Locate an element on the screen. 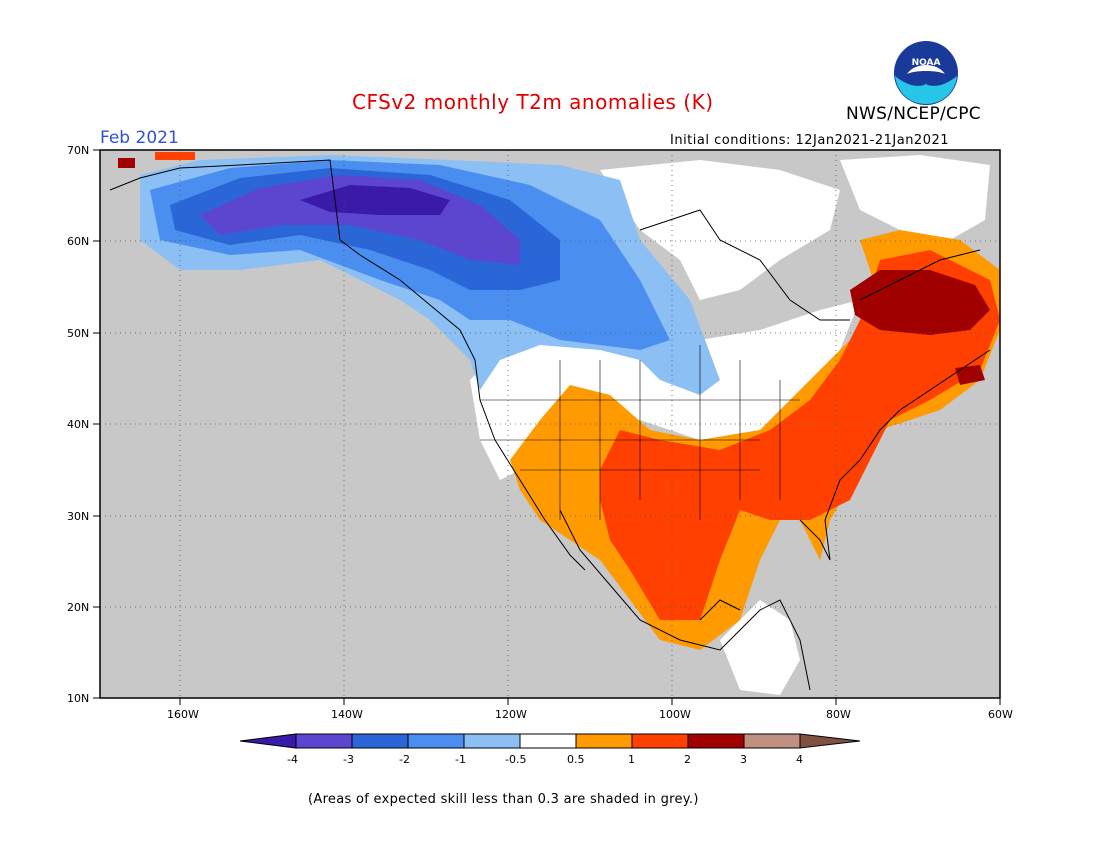  colorbar is located at coordinates (550, 741).